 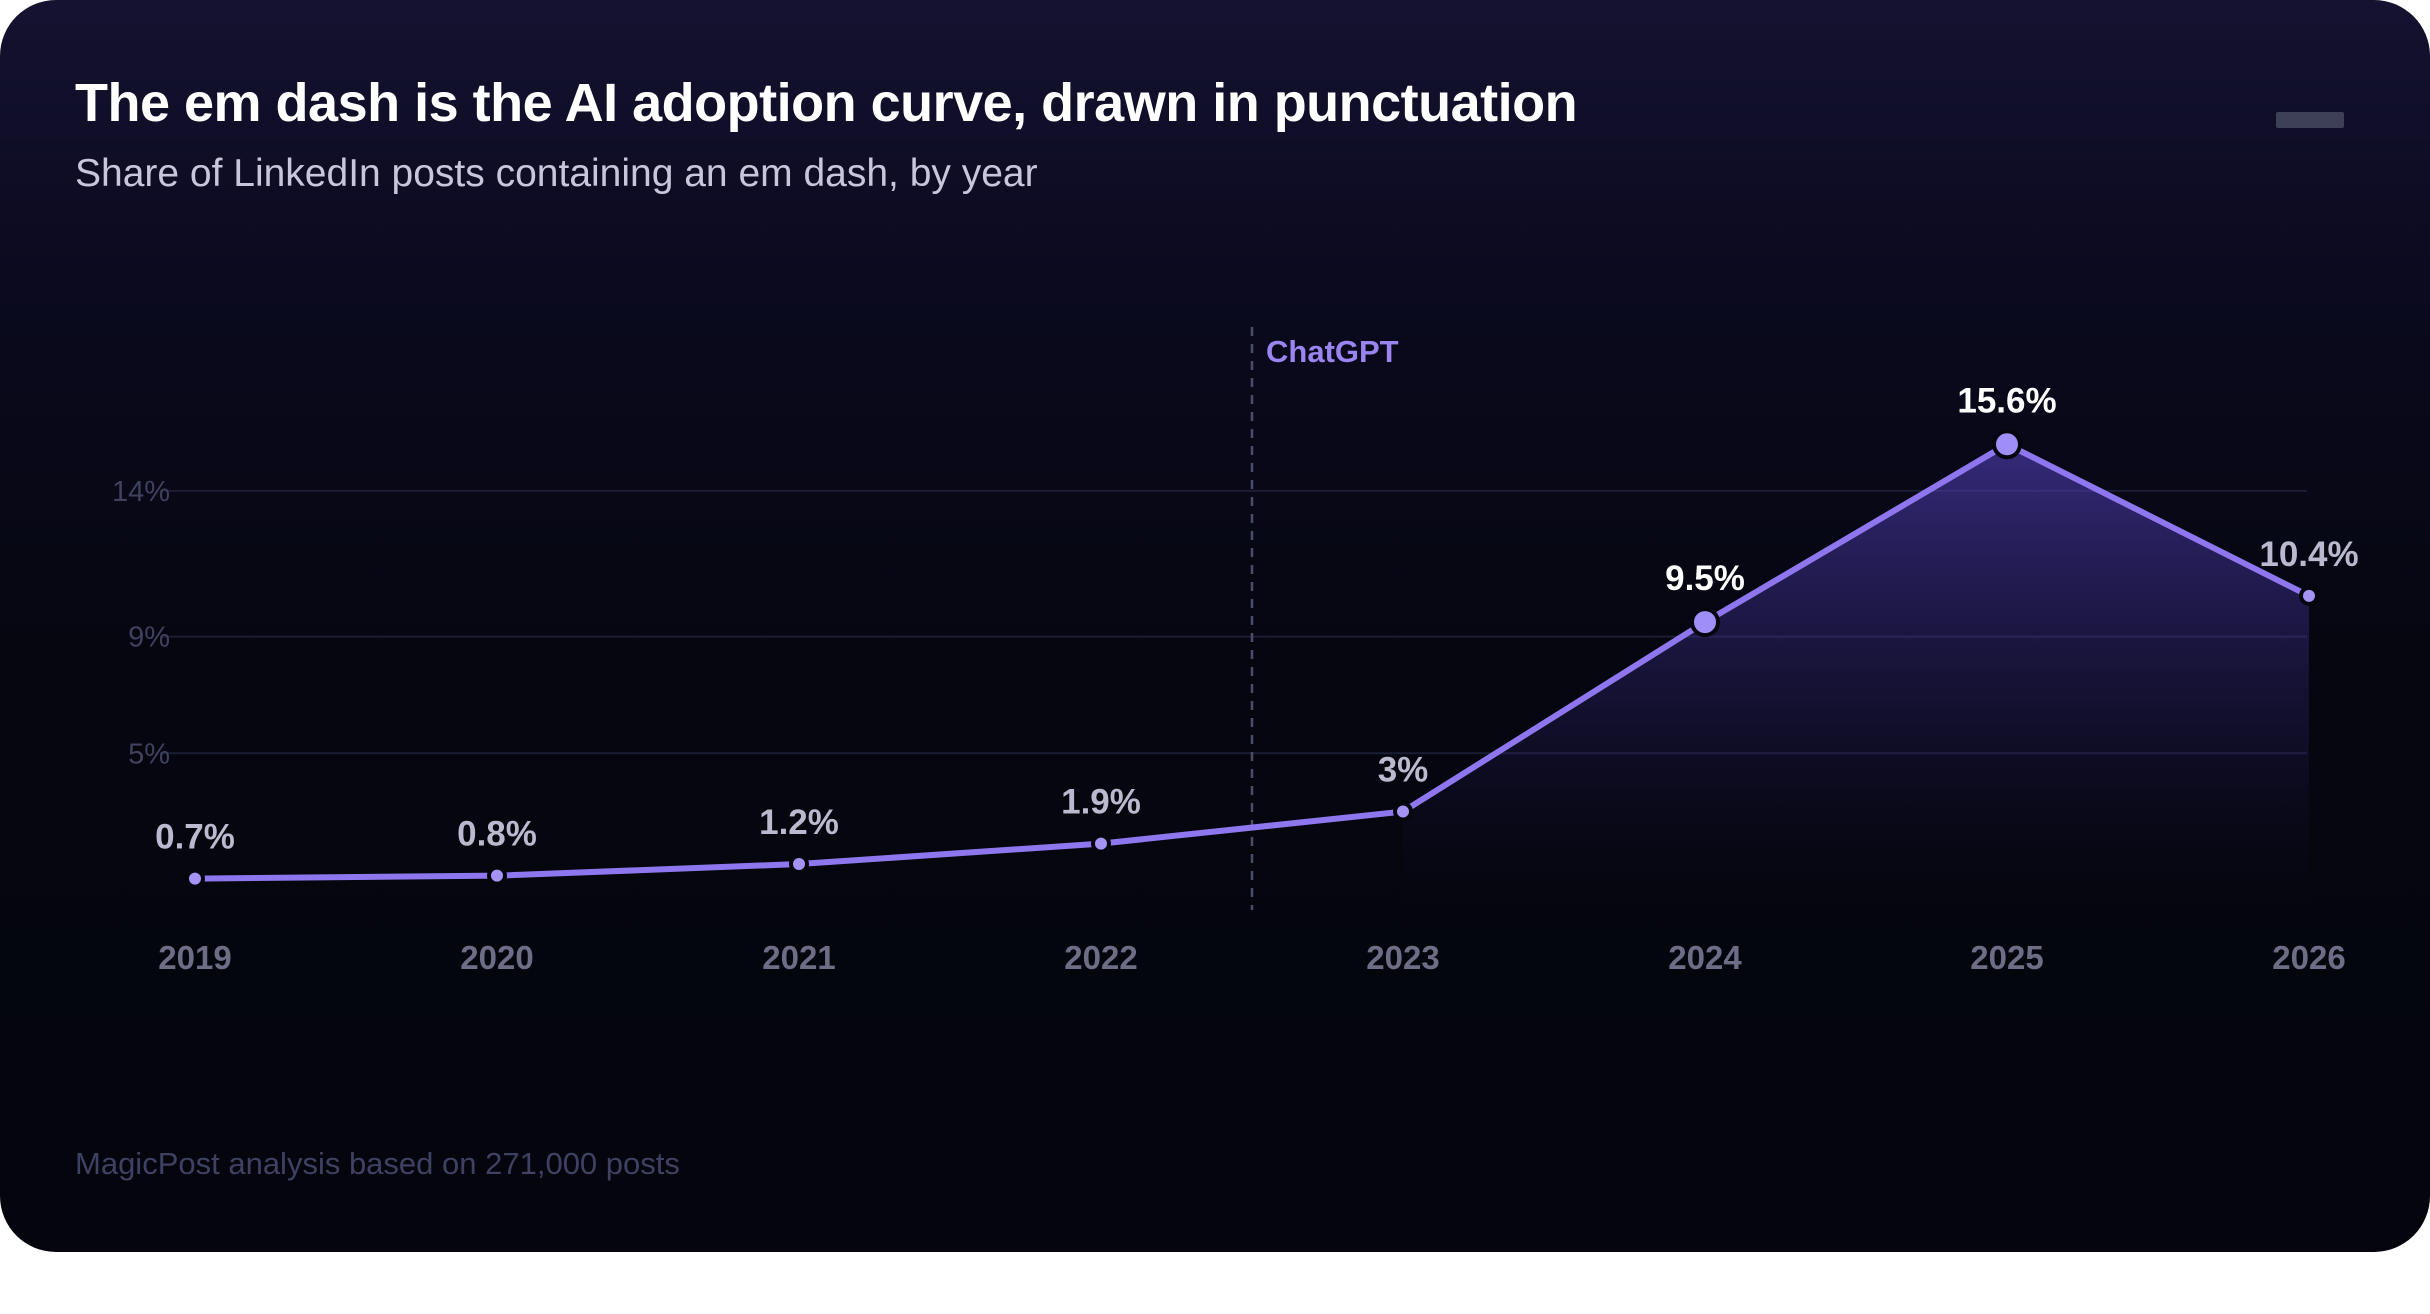 I want to click on x-axis-ticks: 2019 2020 2021 2022 2023 2024 2025 2026, so click(x=1251, y=957).